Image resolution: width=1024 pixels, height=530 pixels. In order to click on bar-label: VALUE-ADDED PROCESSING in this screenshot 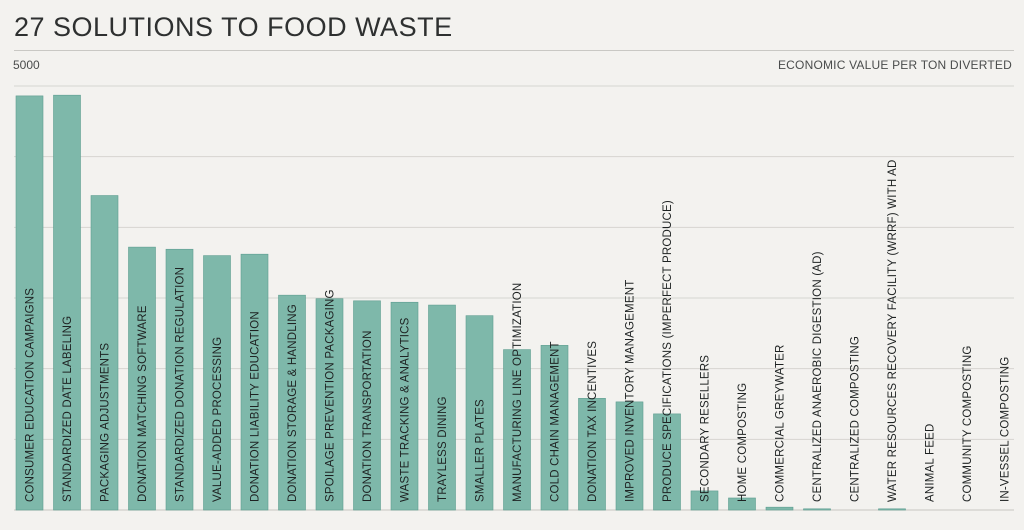, I will do `click(218, 419)`.